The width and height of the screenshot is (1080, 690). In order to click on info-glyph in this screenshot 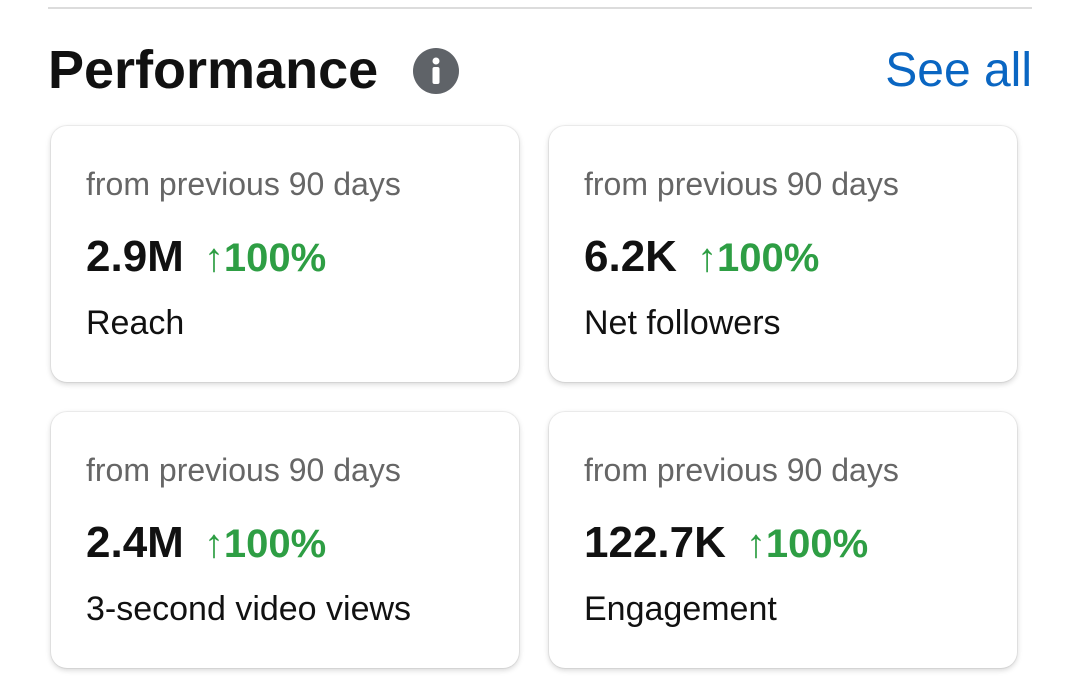, I will do `click(436, 70)`.